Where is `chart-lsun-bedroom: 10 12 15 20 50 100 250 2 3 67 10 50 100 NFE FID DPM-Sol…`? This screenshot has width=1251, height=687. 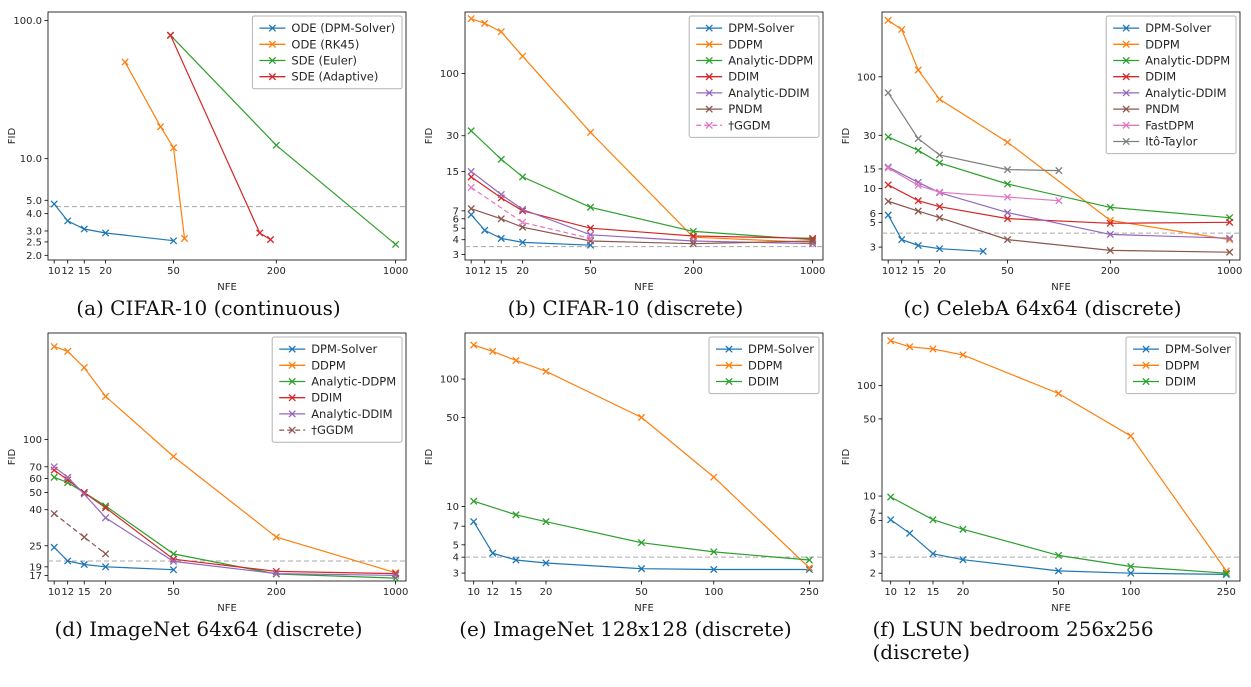
chart-lsun-bedroom: 10 12 15 20 50 100 250 2 3 67 10 50 100 NFE FID DPM-Sol… is located at coordinates (1040, 473).